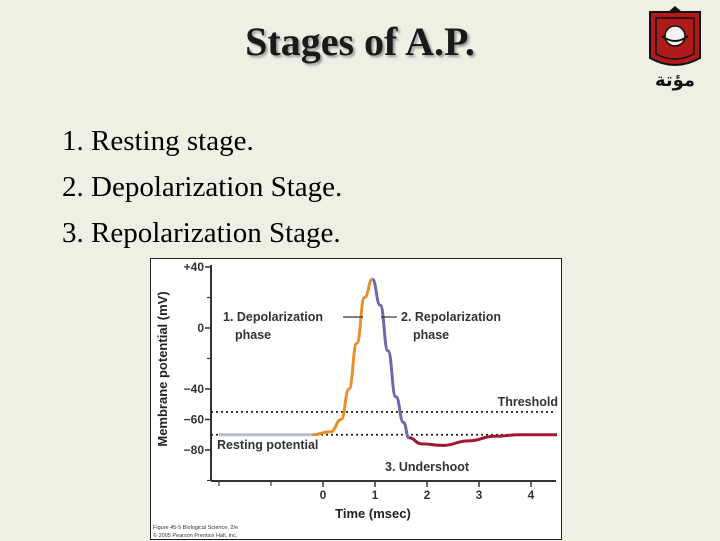 This screenshot has width=720, height=541. What do you see at coordinates (479, 495) in the screenshot?
I see `x-tick-label: 3` at bounding box center [479, 495].